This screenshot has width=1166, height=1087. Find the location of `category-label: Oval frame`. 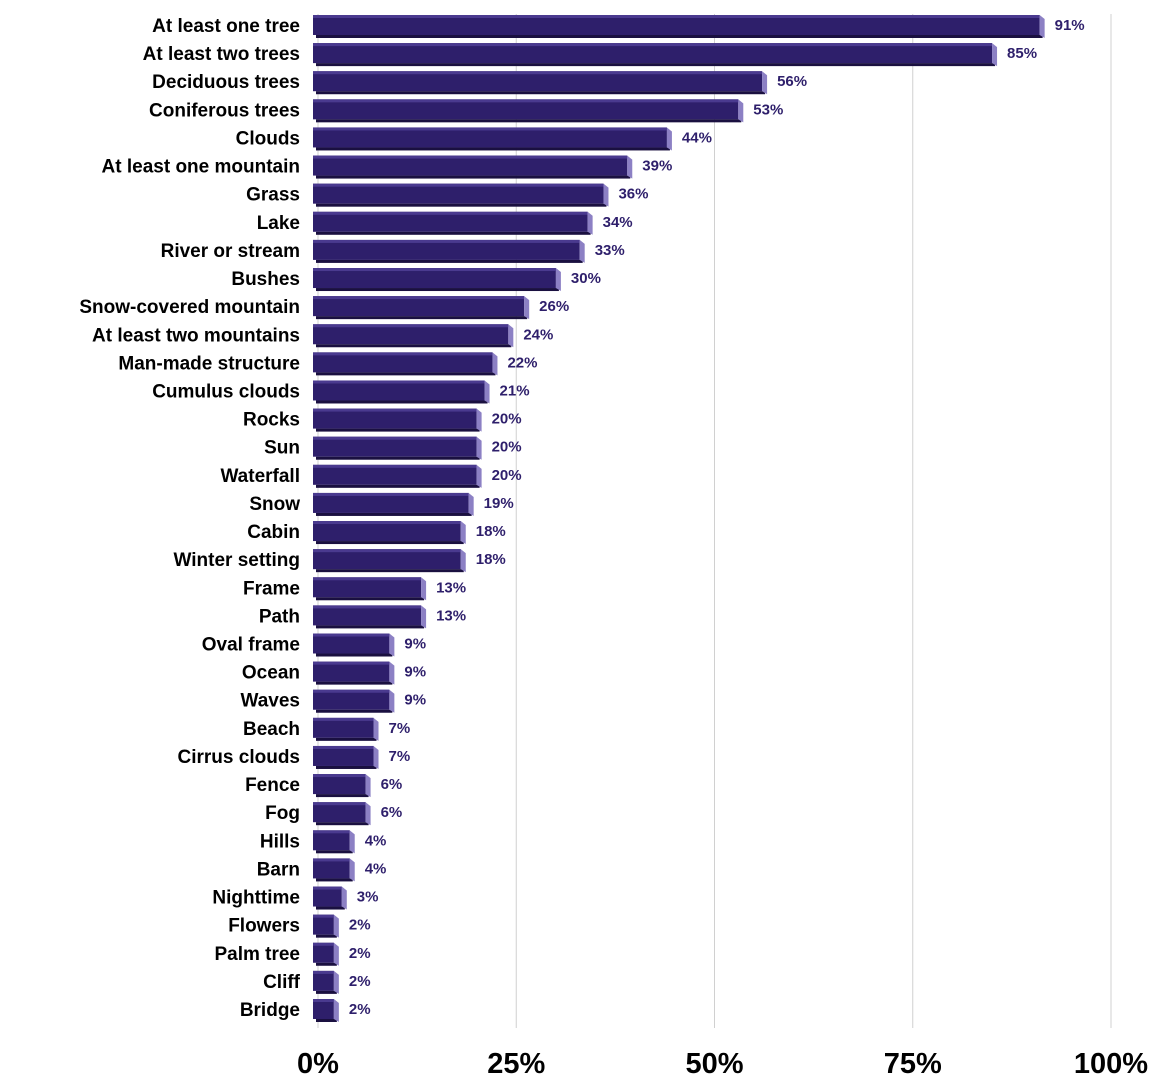

category-label: Oval frame is located at coordinates (251, 645).